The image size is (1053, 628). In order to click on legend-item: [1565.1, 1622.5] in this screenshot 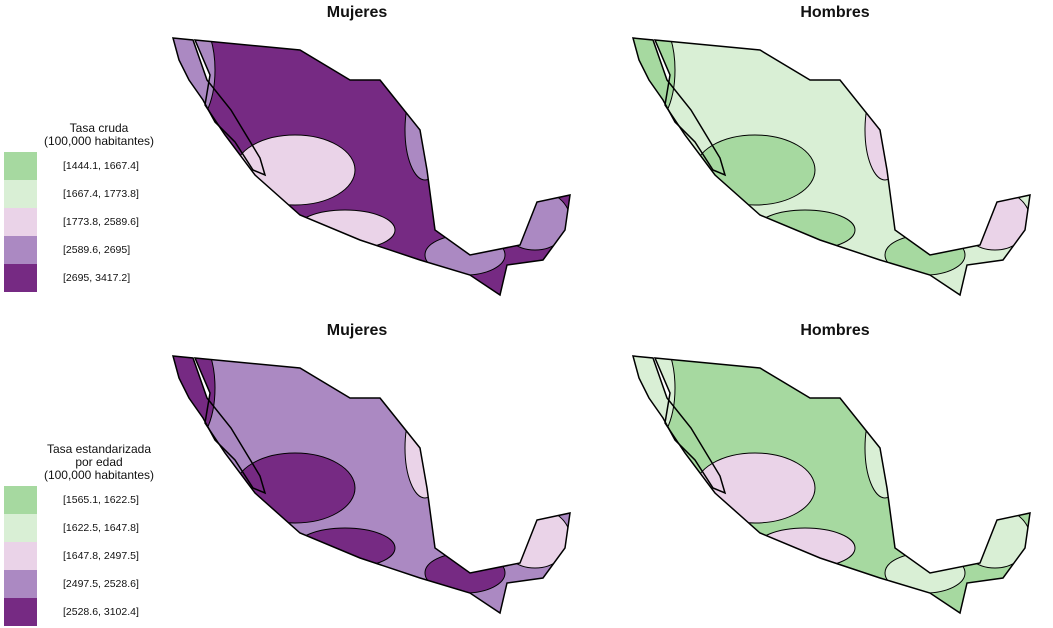, I will do `click(119, 500)`.